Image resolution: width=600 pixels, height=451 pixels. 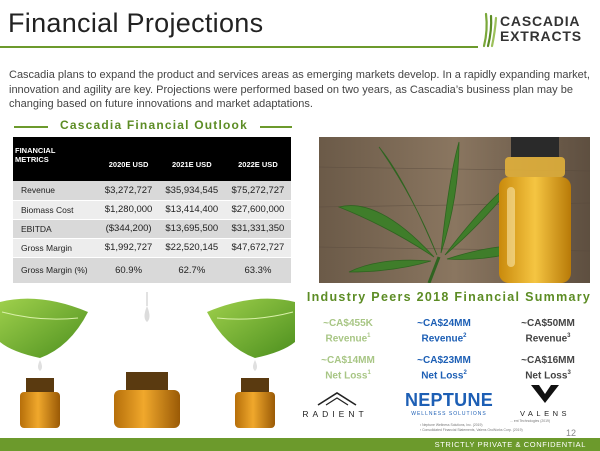 What do you see at coordinates (348, 350) in the screenshot?
I see `peer-radient: ~CA$455K Revenue1 ~CA$14MM Net Loss1` at bounding box center [348, 350].